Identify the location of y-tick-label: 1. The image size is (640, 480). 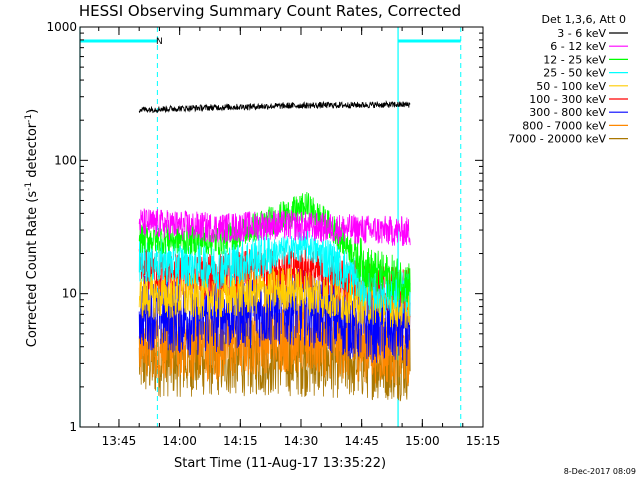
(73, 427).